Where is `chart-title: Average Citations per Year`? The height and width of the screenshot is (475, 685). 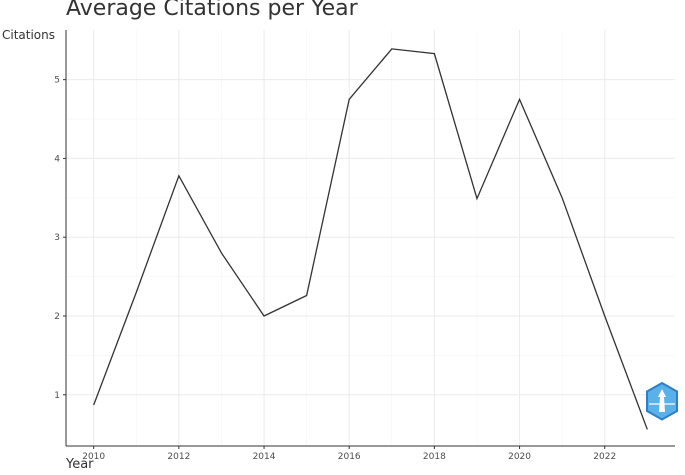
chart-title: Average Citations per Year is located at coordinates (212, 10).